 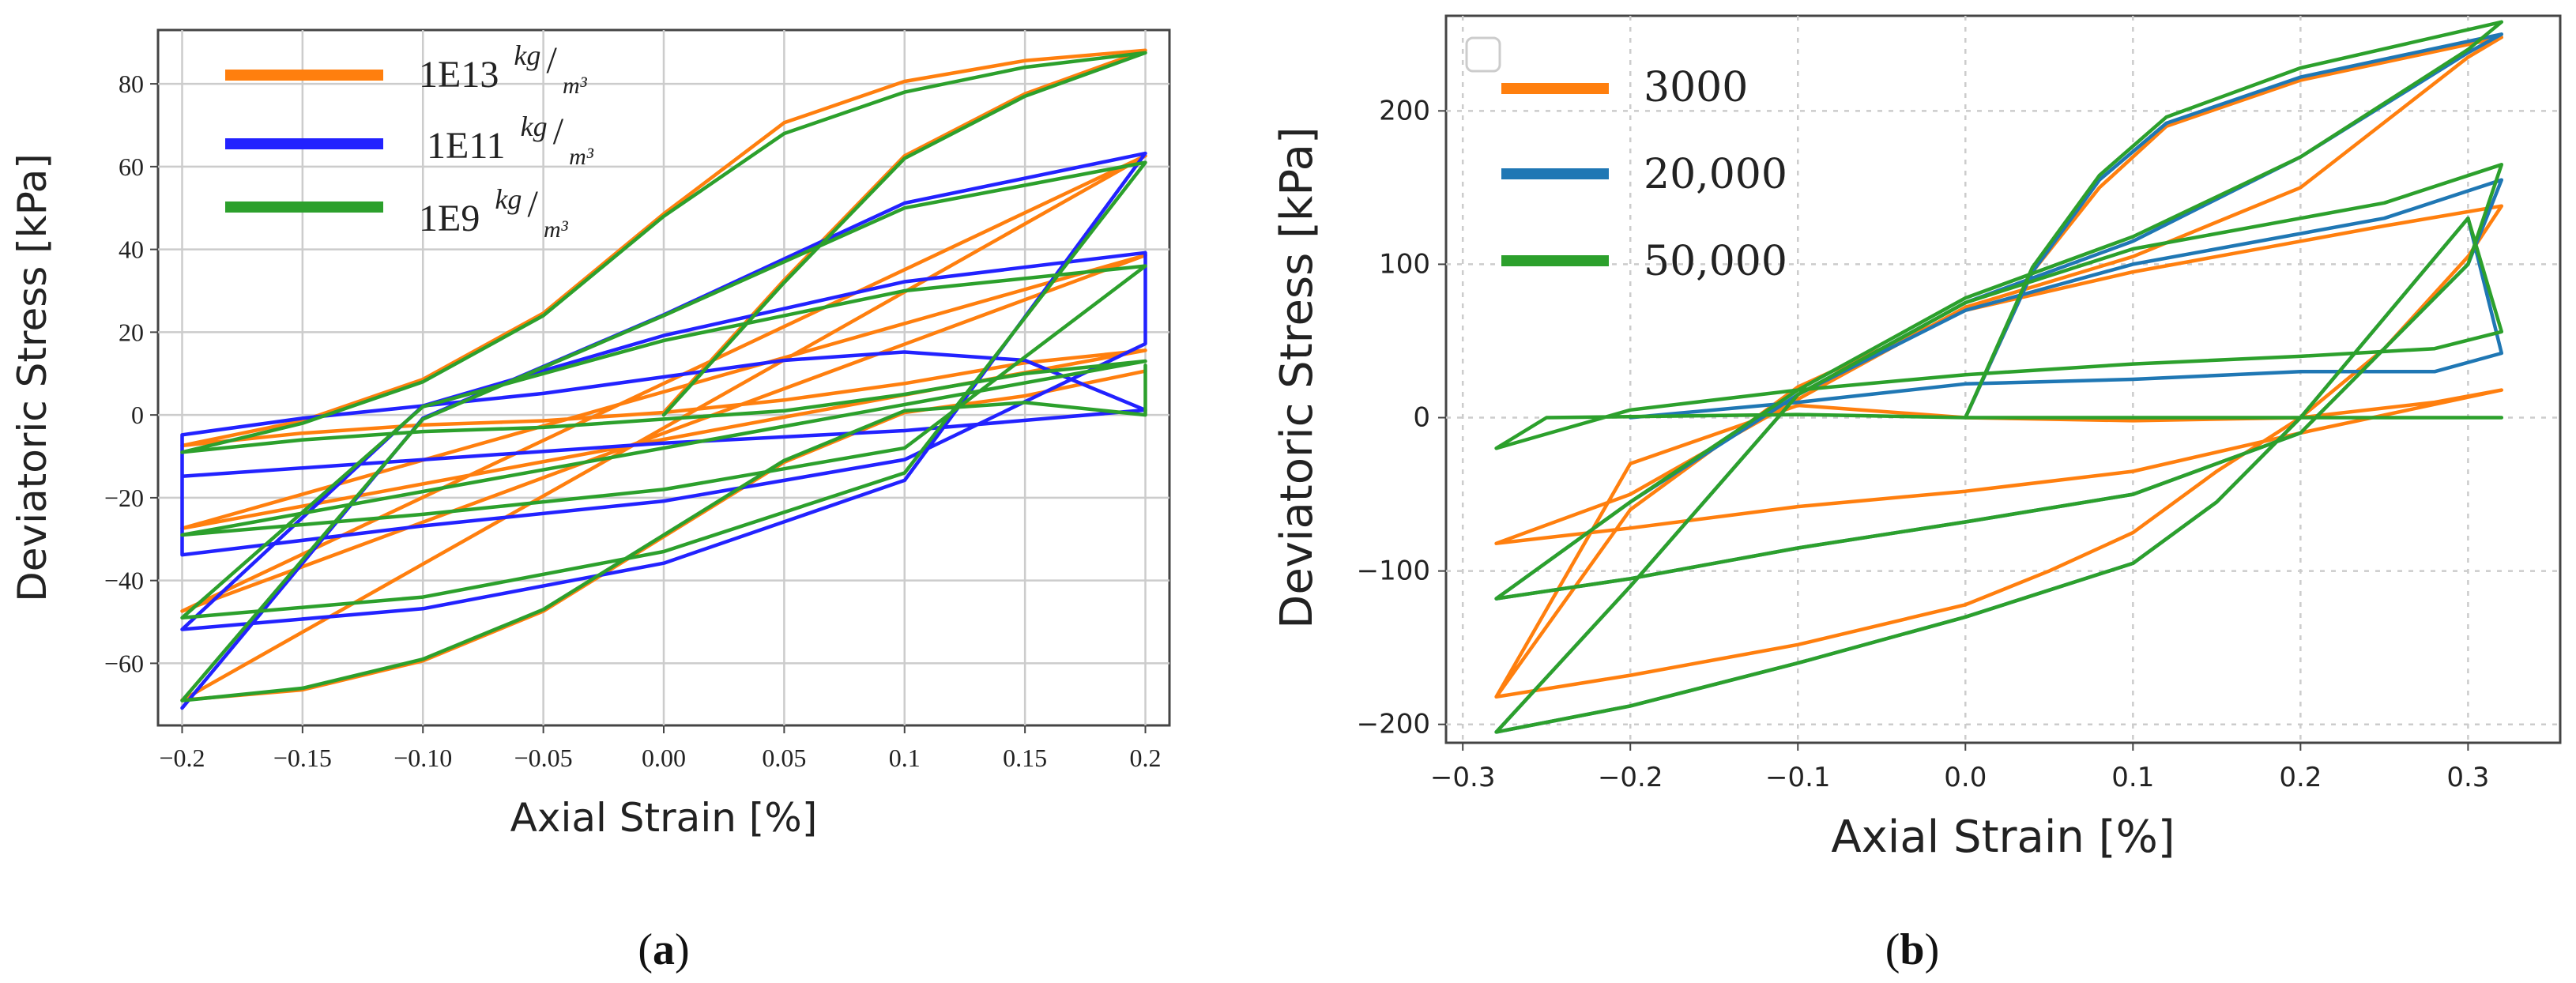 I want to click on tick-label-x-a-0: −0.2, so click(x=182, y=758).